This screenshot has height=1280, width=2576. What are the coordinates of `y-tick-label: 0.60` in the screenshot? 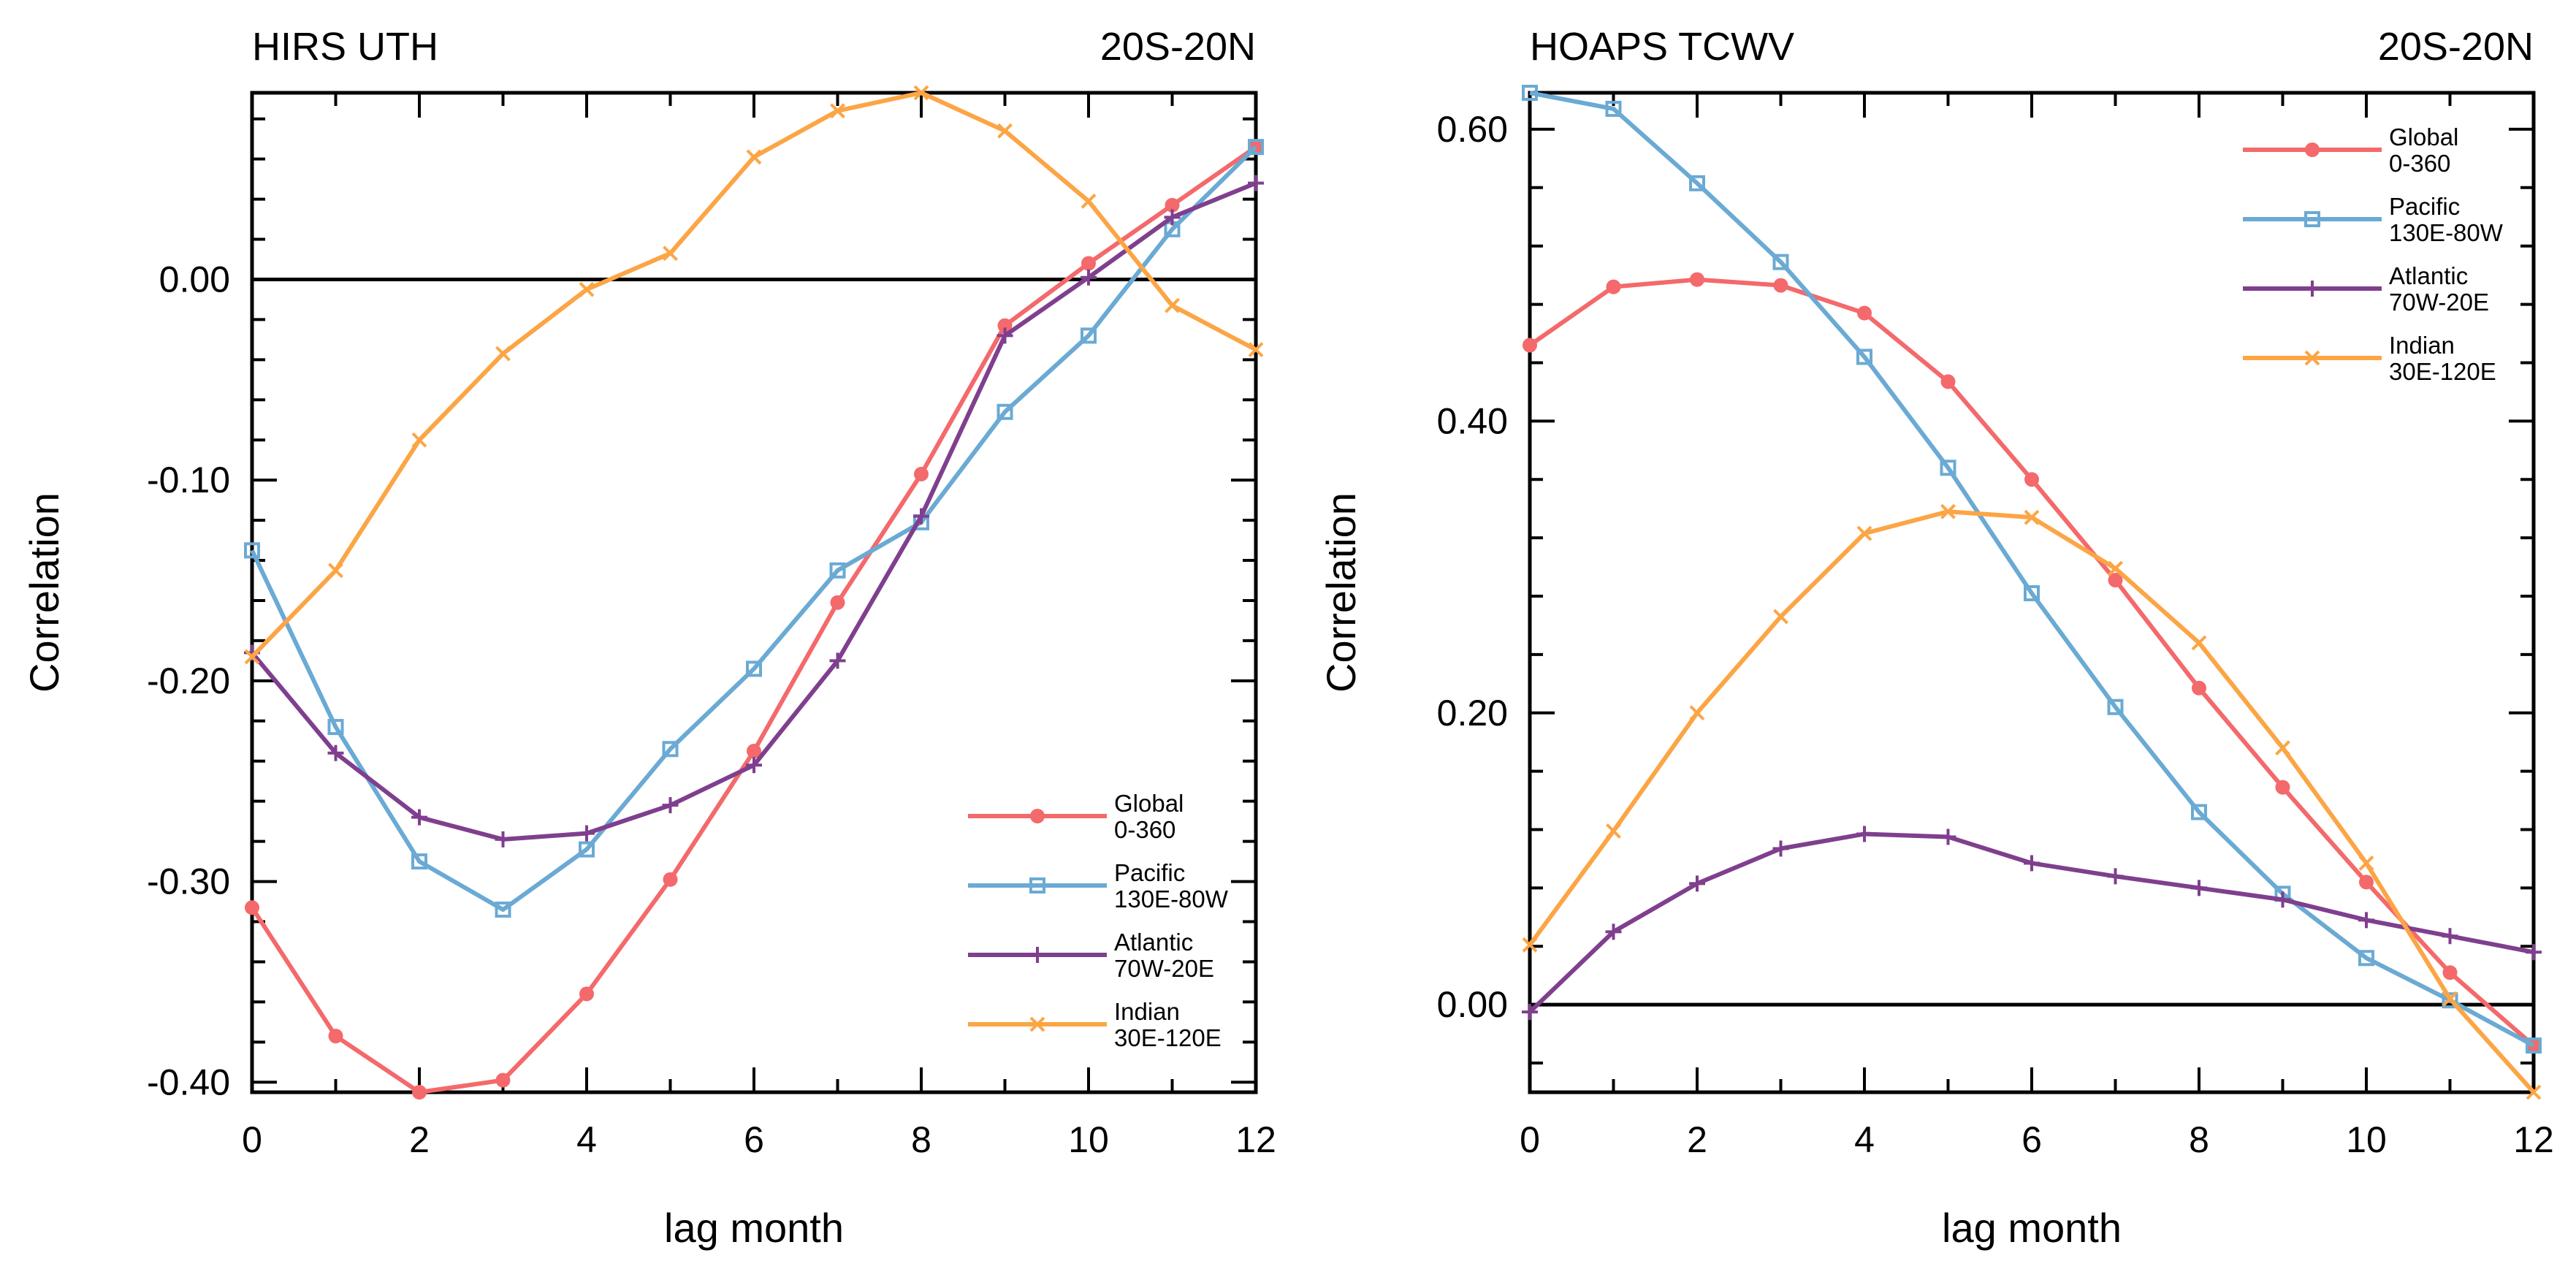 It's located at (1473, 129).